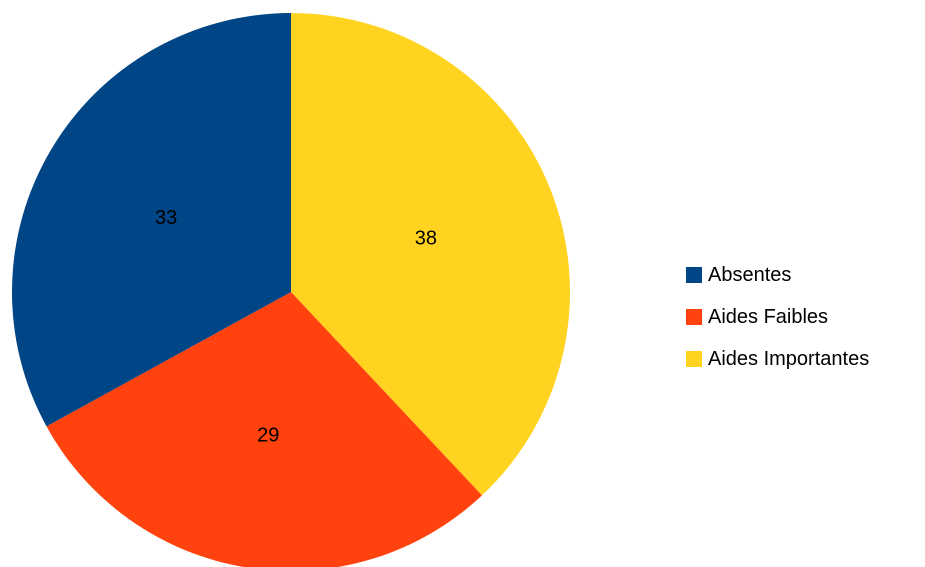  What do you see at coordinates (789, 358) in the screenshot?
I see `legend-label-aides-importantes: Aides Importantes` at bounding box center [789, 358].